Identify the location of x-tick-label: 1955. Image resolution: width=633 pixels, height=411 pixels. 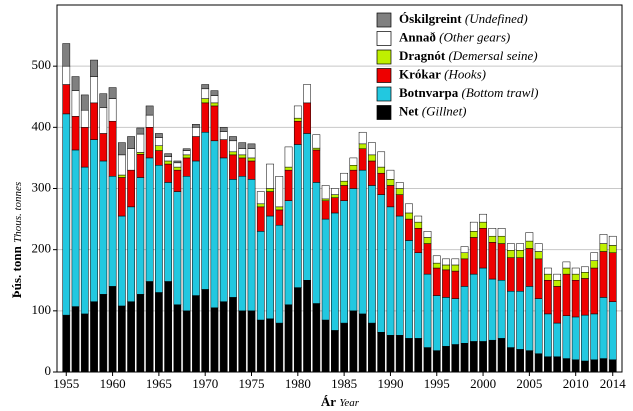
(66, 383).